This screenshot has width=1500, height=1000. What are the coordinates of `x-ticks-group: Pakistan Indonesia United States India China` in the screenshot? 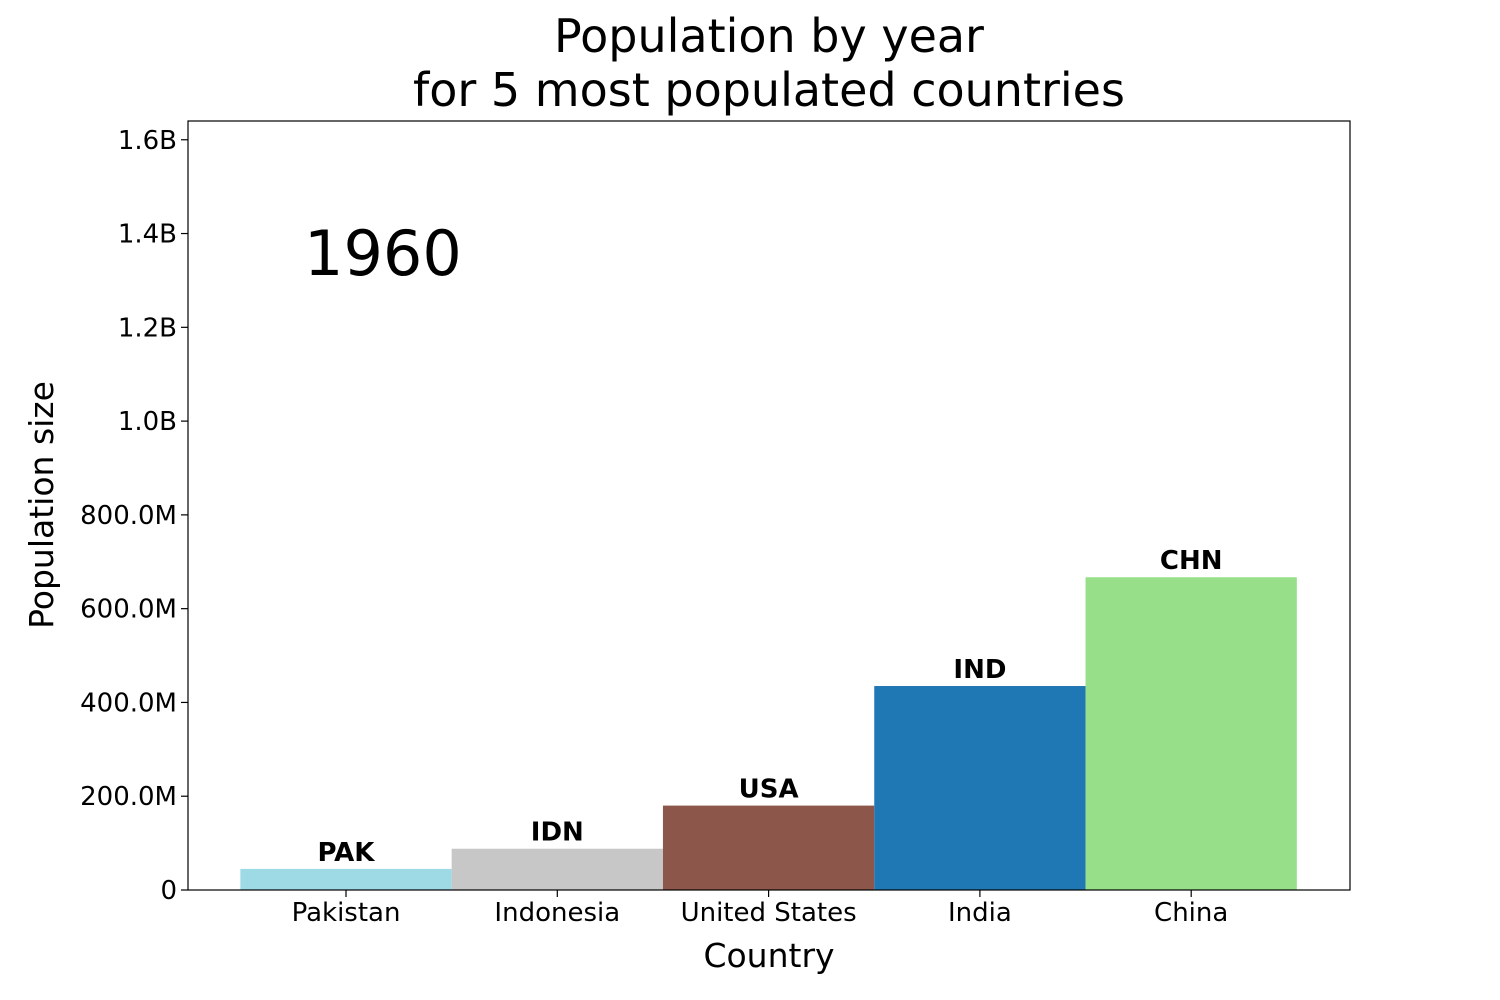 It's located at (760, 909).